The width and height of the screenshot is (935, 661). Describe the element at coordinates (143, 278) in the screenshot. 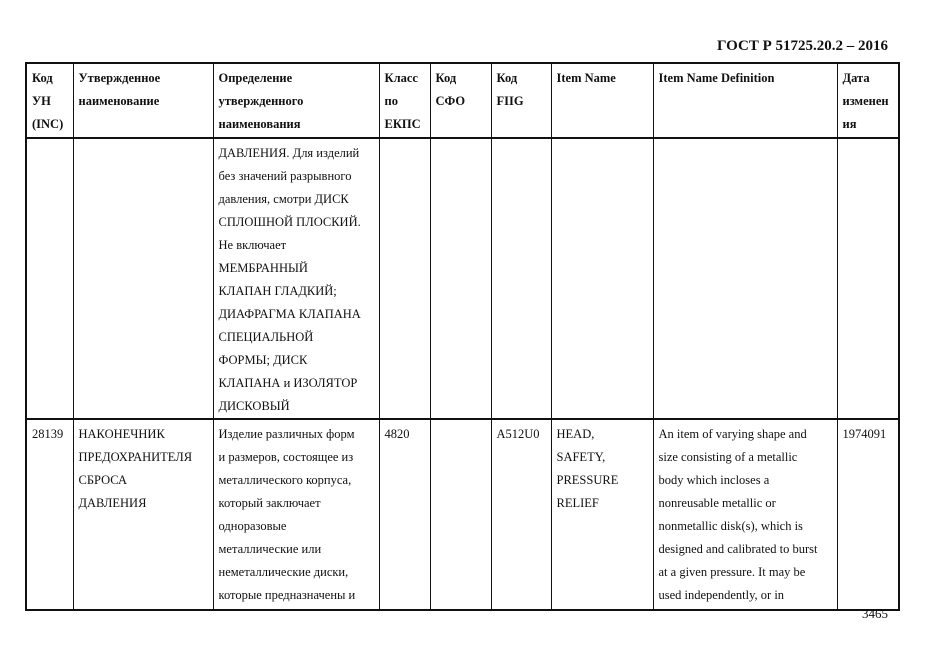

I see `cell-approved-name` at that location.